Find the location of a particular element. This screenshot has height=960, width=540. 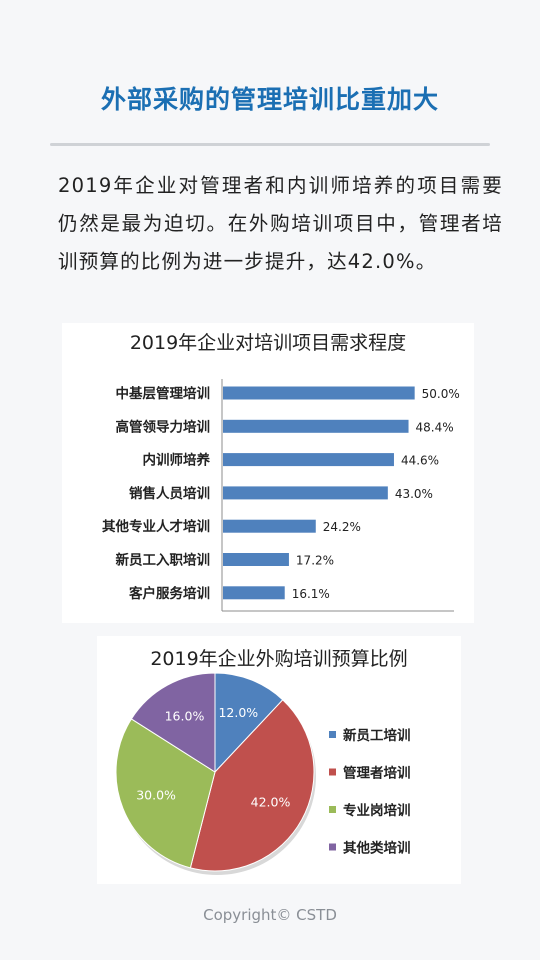

bar-category-label: 销售人员培训 is located at coordinates (169, 493).